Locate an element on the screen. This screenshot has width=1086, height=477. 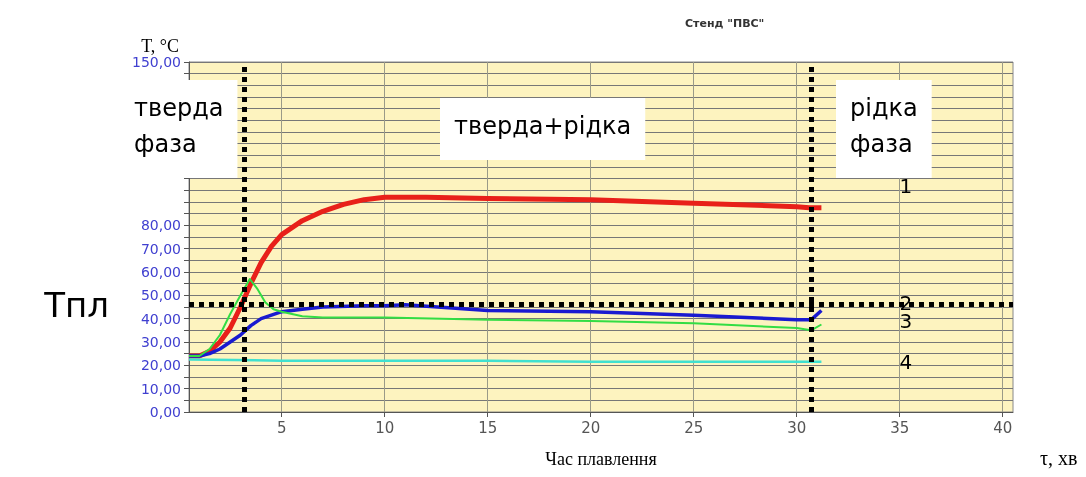
annotation: тверда фаза is located at coordinates (179, 126).